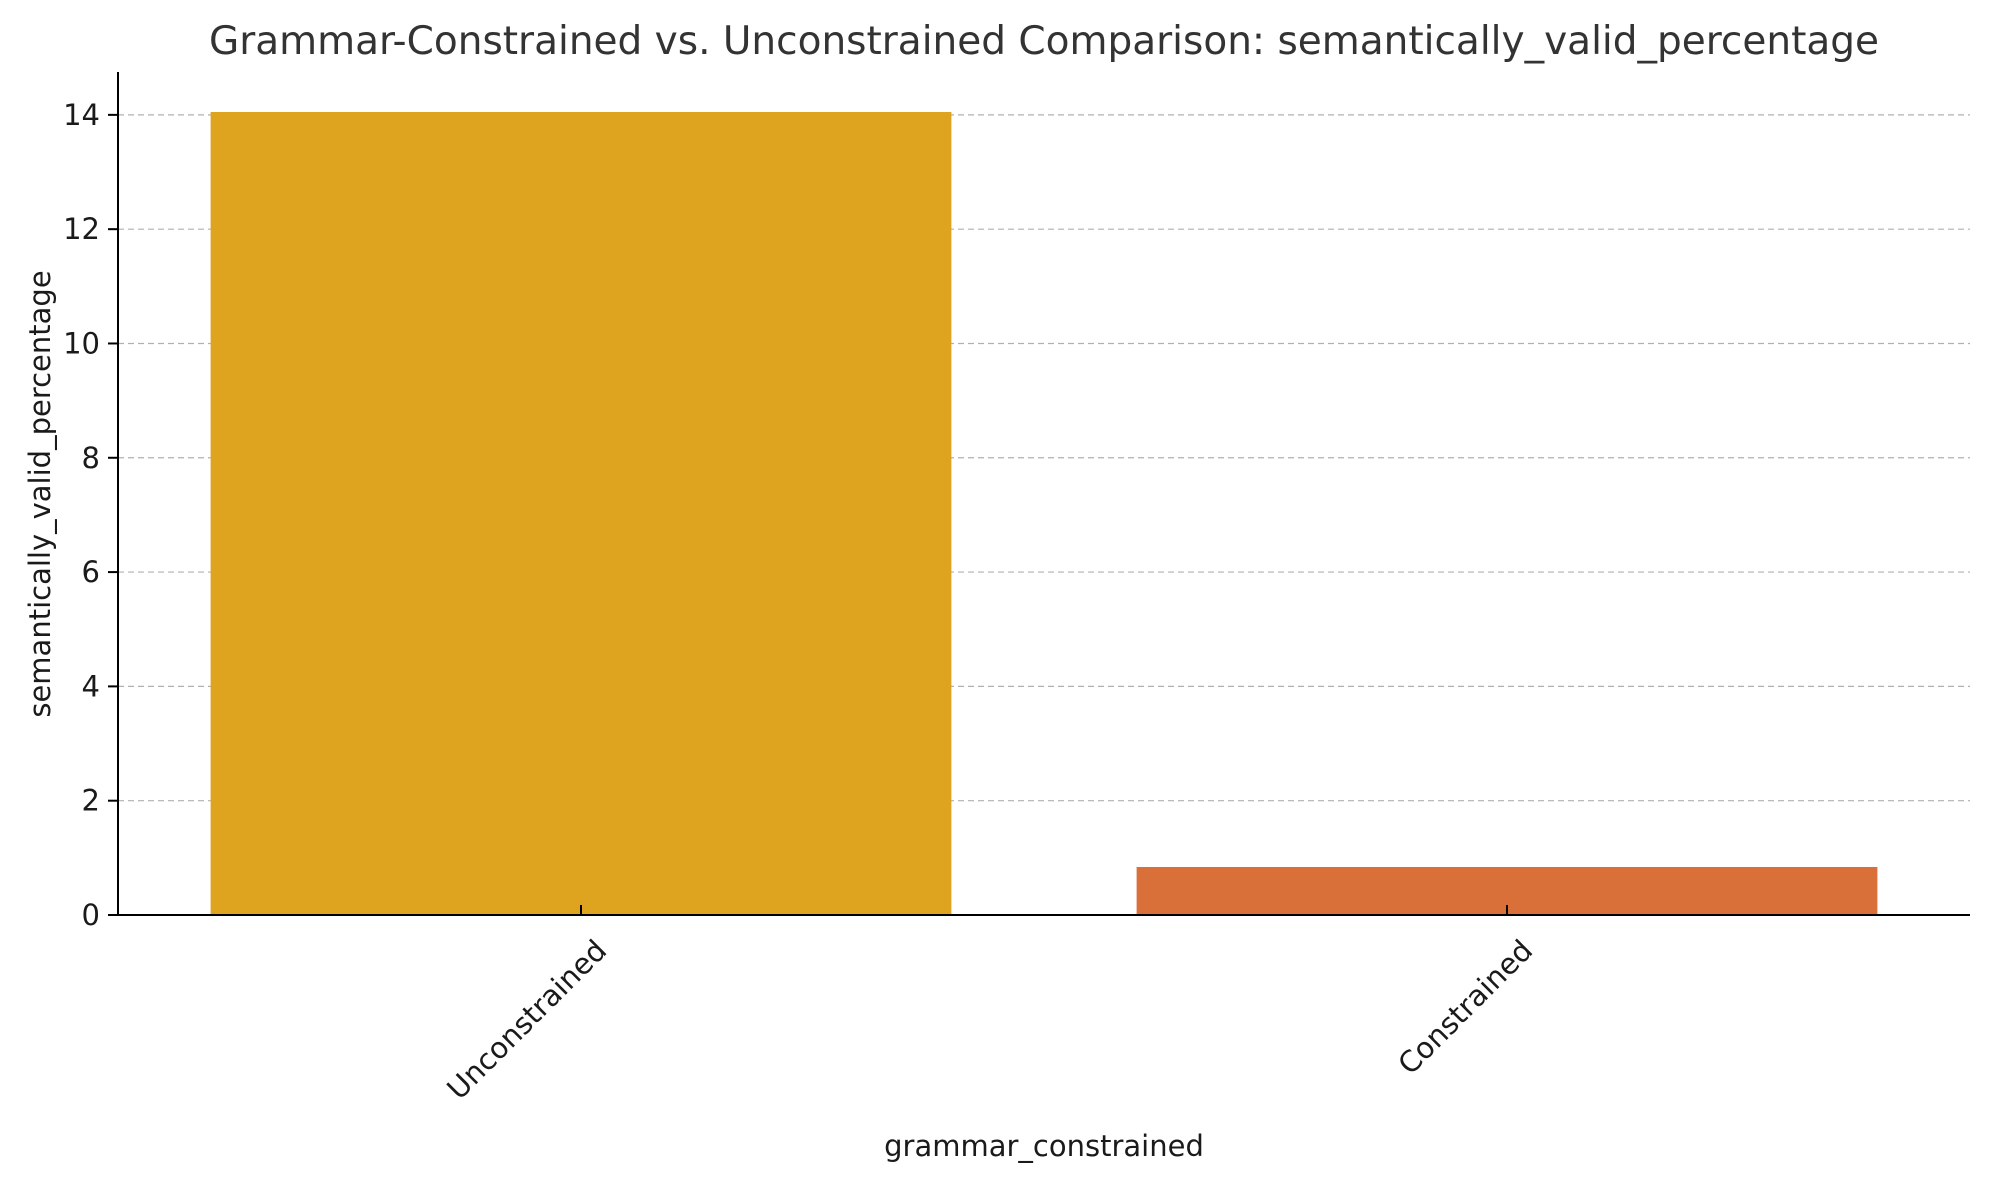 This screenshot has height=1180, width=2011. I want to click on y-tick-label: 4, so click(91, 686).